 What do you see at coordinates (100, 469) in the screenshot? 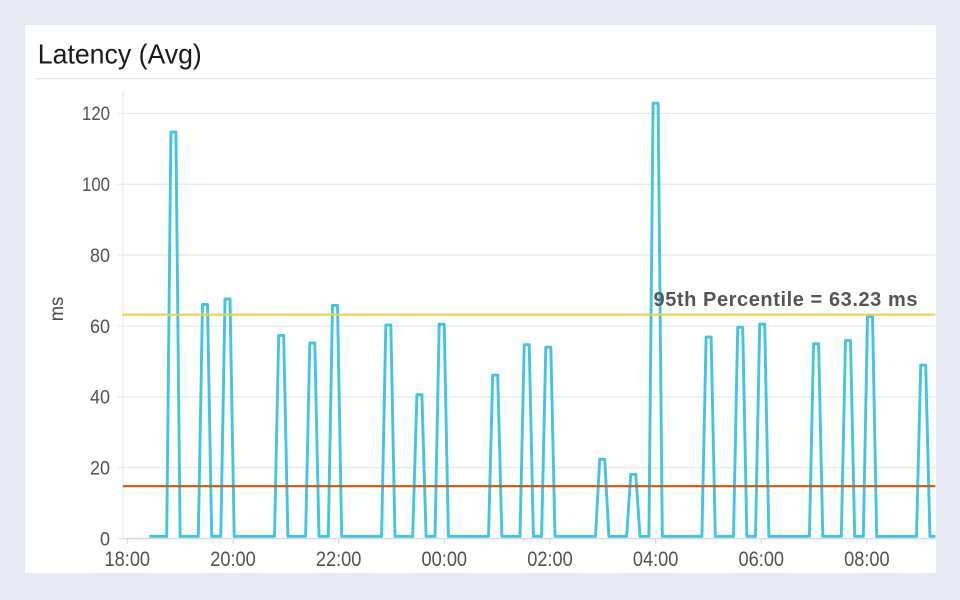
I see `svg-text: 20` at bounding box center [100, 469].